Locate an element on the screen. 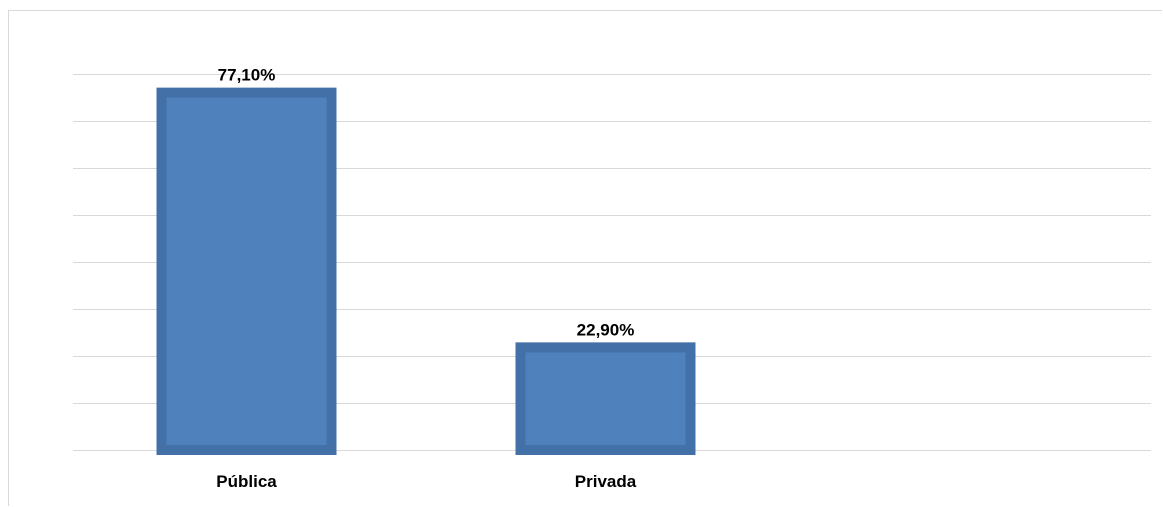  category-label: Privada is located at coordinates (606, 481).